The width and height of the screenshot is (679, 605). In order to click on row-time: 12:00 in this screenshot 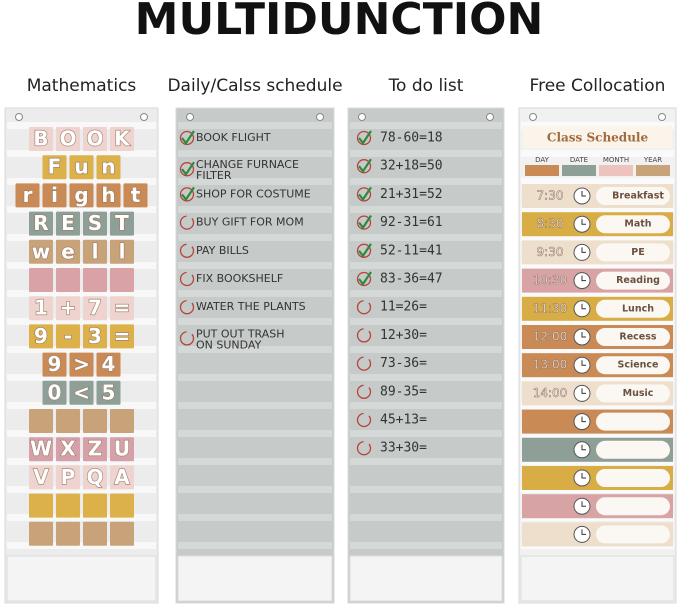, I will do `click(550, 337)`.